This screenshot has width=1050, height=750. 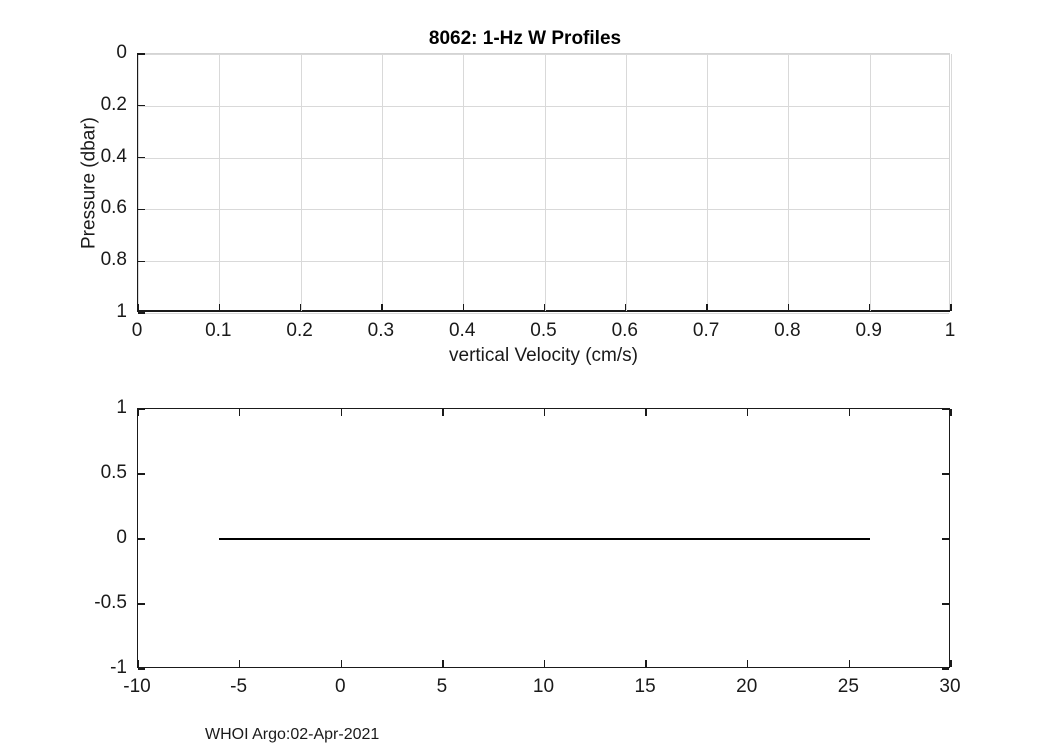 I want to click on x-tick-label: 0.6, so click(x=625, y=330).